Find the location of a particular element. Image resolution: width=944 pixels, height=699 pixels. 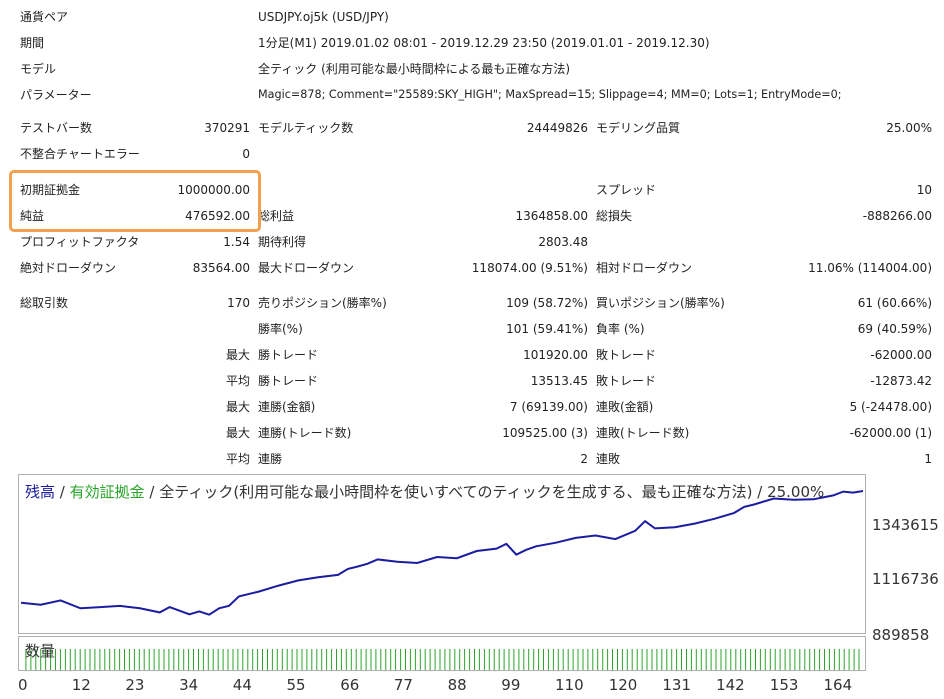

profit-factor-value: 1.54 is located at coordinates (236, 242).